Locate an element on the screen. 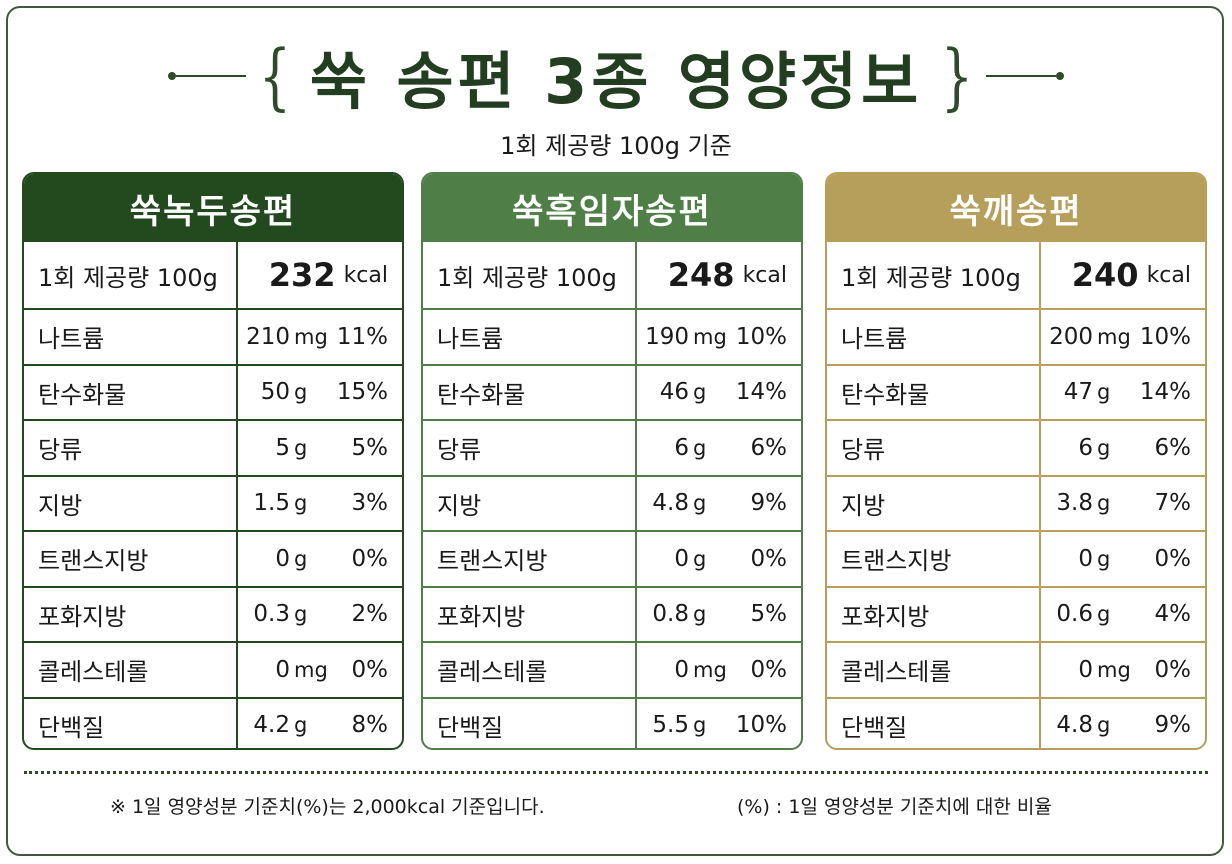 This screenshot has width=1232, height=864. nutrient-amount: 3.8 is located at coordinates (1074, 503).